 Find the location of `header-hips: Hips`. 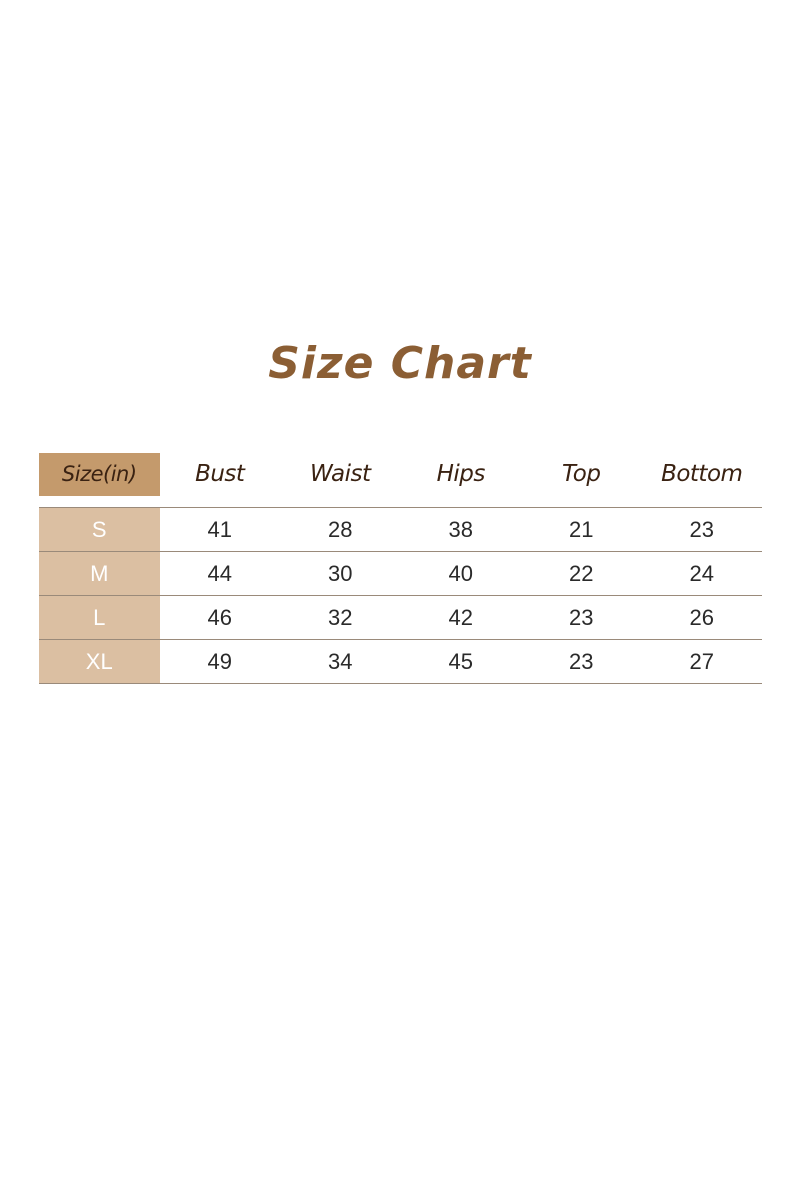

header-hips: Hips is located at coordinates (461, 474).